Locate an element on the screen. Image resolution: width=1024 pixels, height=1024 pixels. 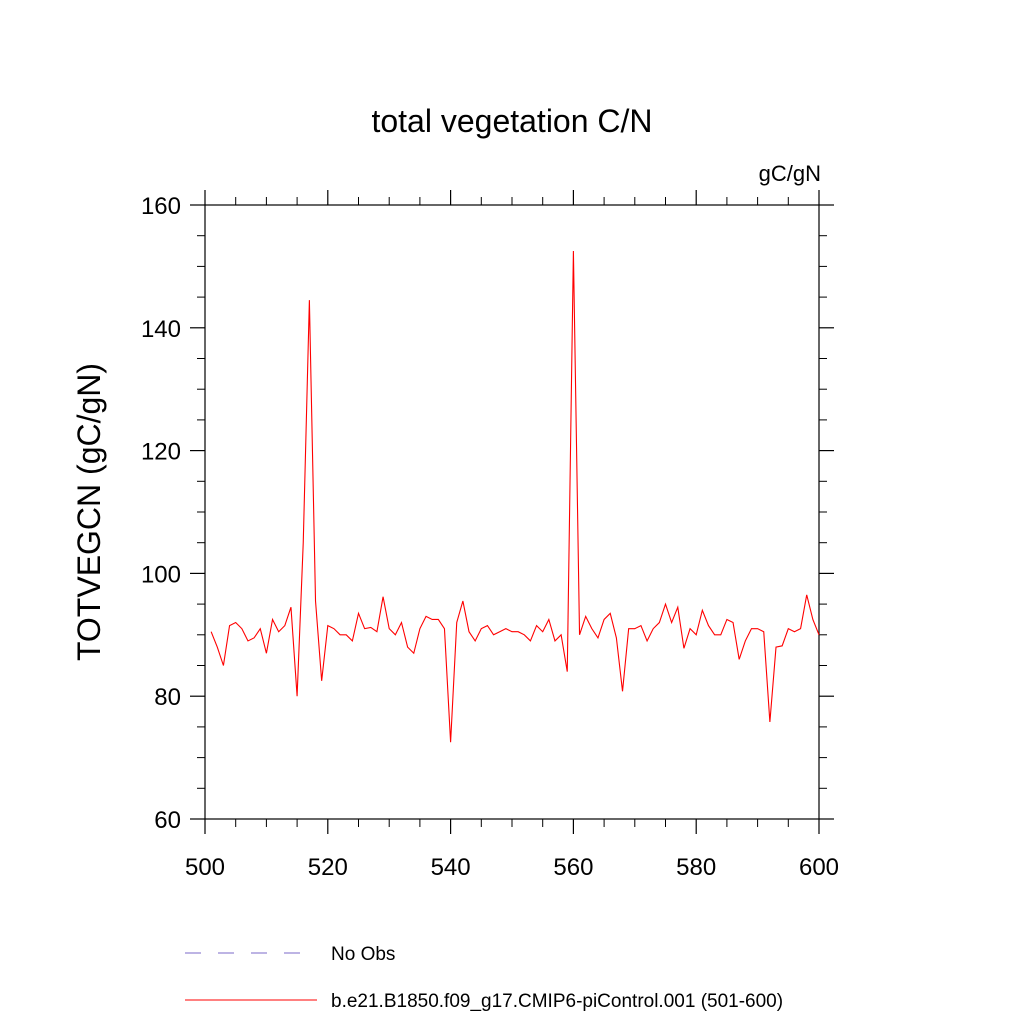
y-tick-label: 140 is located at coordinates (161, 329).